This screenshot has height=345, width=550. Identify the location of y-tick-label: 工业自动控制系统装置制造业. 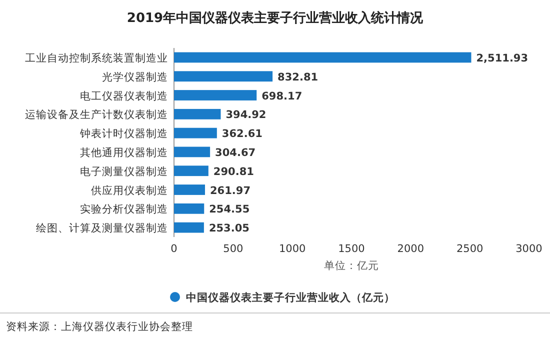
(96, 57).